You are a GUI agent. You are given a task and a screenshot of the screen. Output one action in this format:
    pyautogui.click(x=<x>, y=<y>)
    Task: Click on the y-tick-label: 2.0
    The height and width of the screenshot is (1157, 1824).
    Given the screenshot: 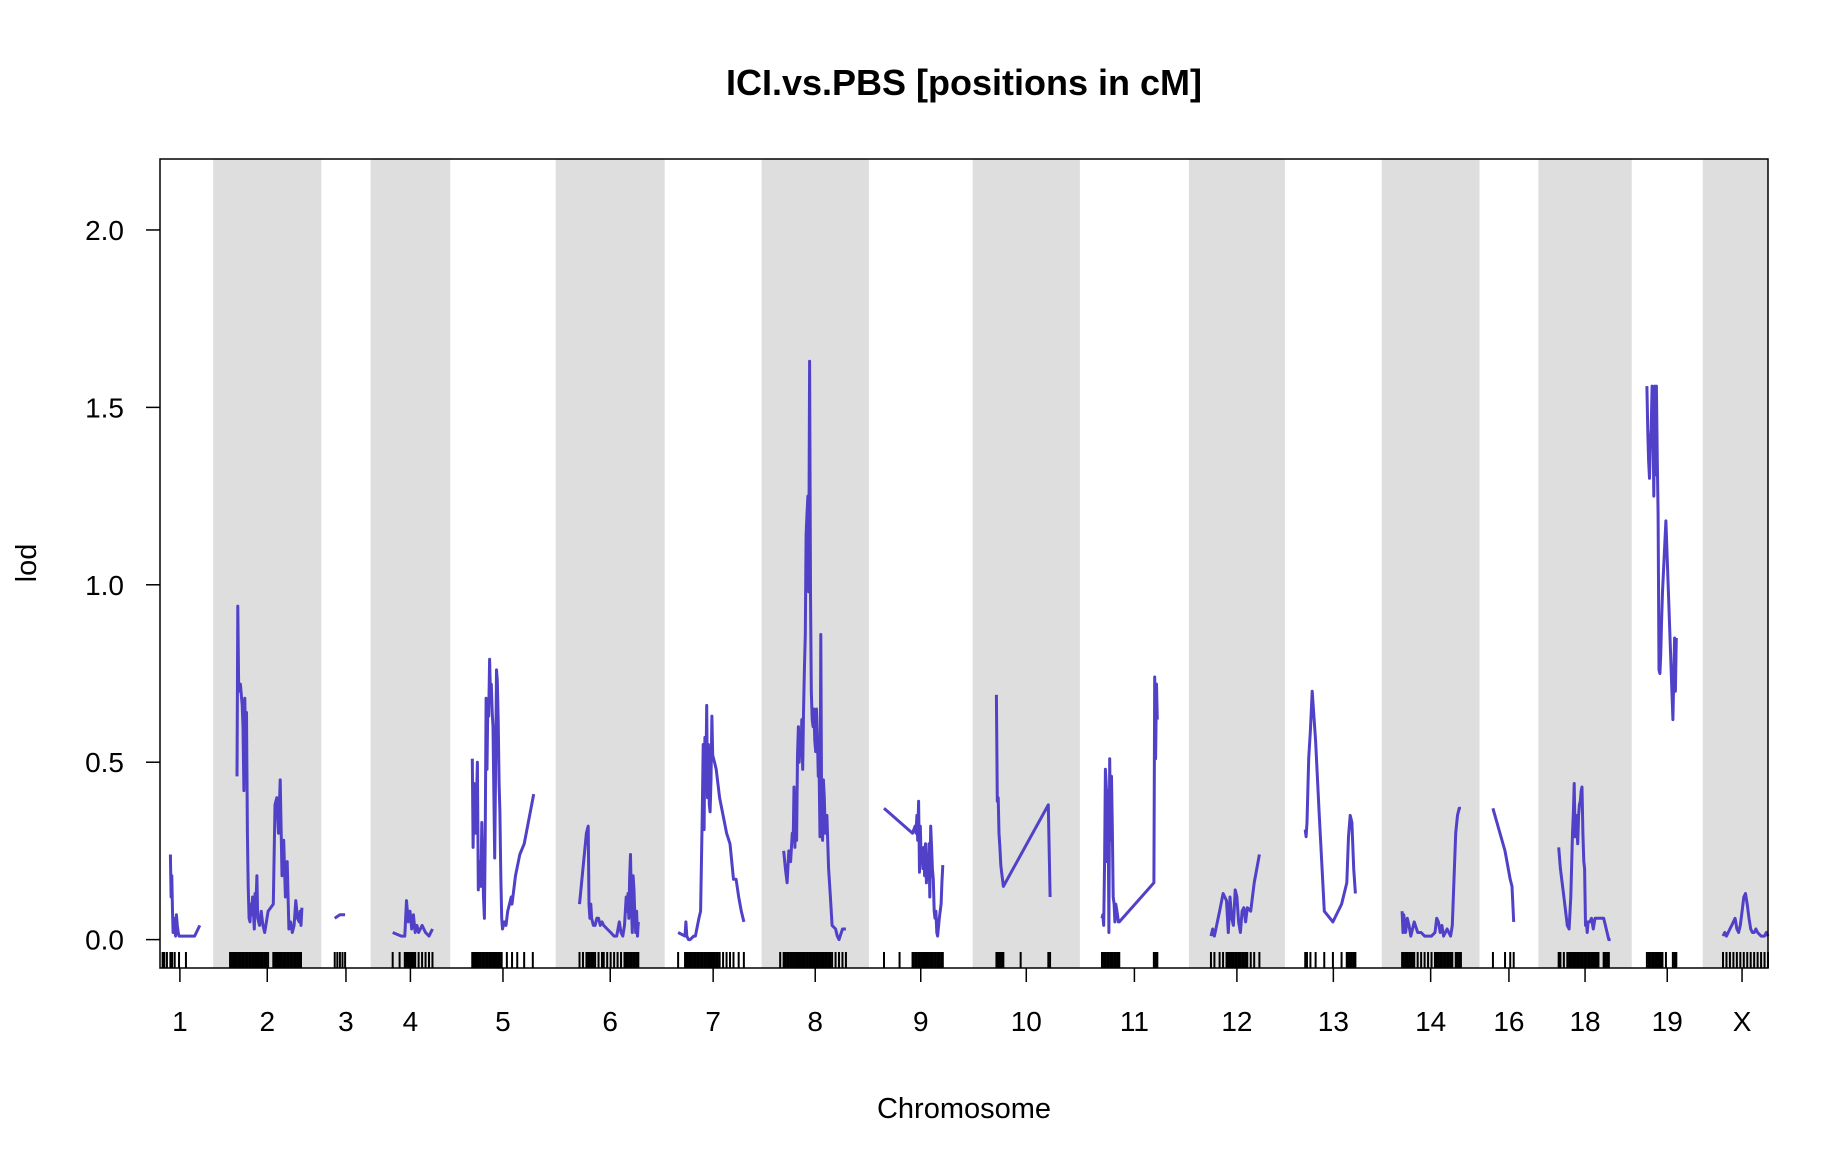 What is the action you would take?
    pyautogui.click(x=104, y=230)
    